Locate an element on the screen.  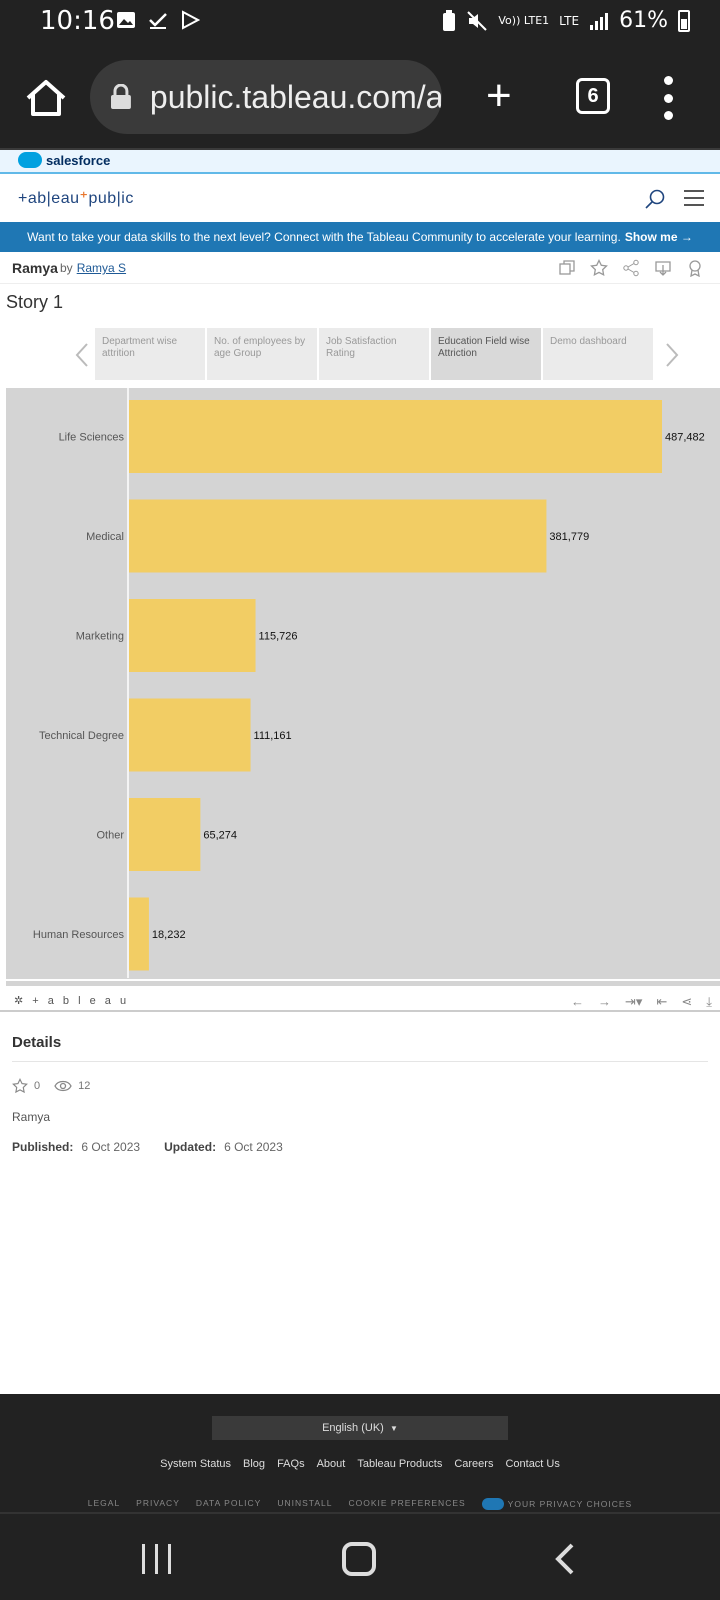
category-label-1: Medical is located at coordinates (105, 537).